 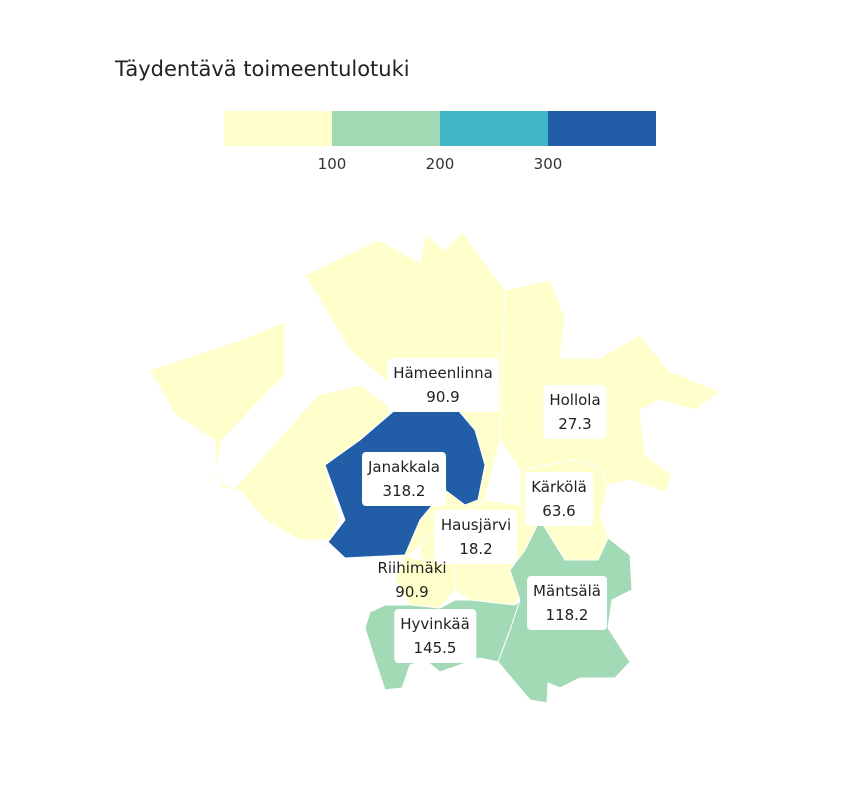 What do you see at coordinates (404, 491) in the screenshot?
I see `region-value: 318.2` at bounding box center [404, 491].